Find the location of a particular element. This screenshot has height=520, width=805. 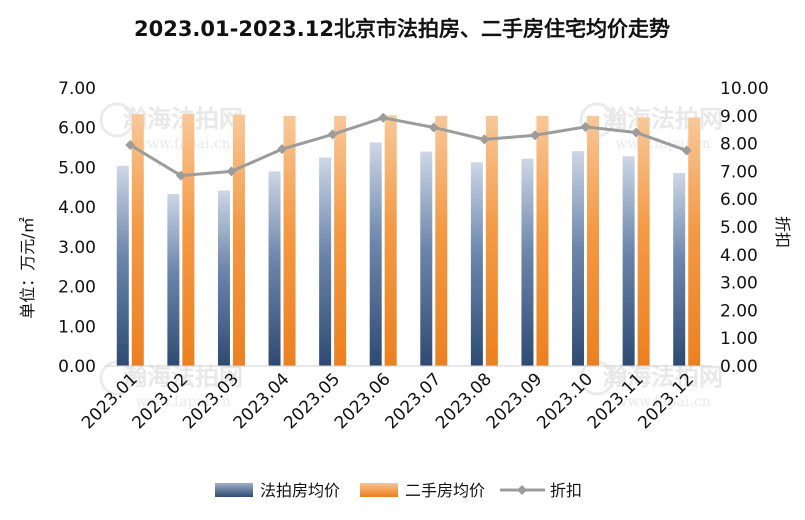

y2-tick-label: 5.00 is located at coordinates (739, 228).